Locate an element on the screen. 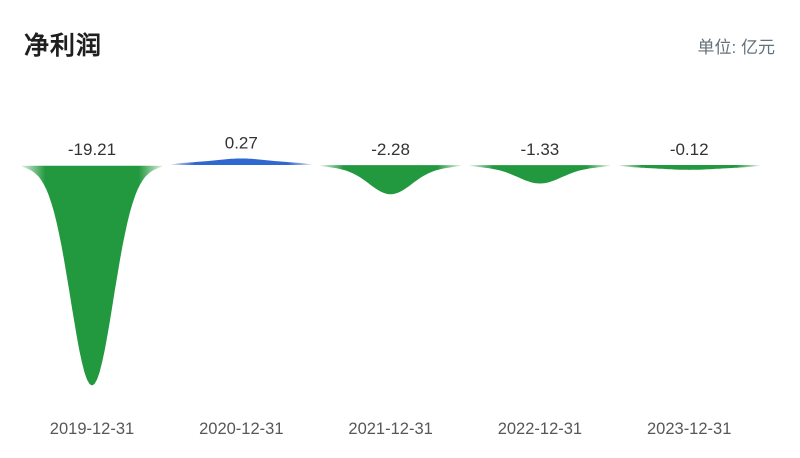 The height and width of the screenshot is (458, 800). value-label: -2.28 is located at coordinates (390, 149).